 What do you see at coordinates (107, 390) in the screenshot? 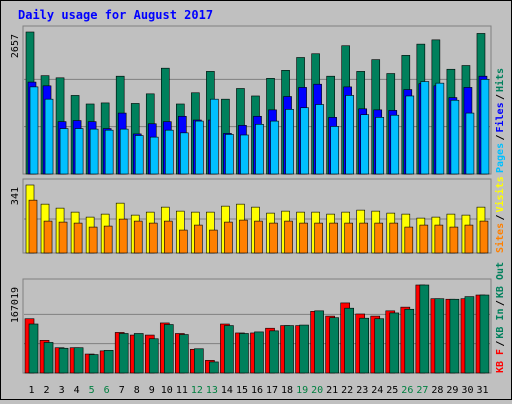
I see `day-label: 6` at bounding box center [107, 390].